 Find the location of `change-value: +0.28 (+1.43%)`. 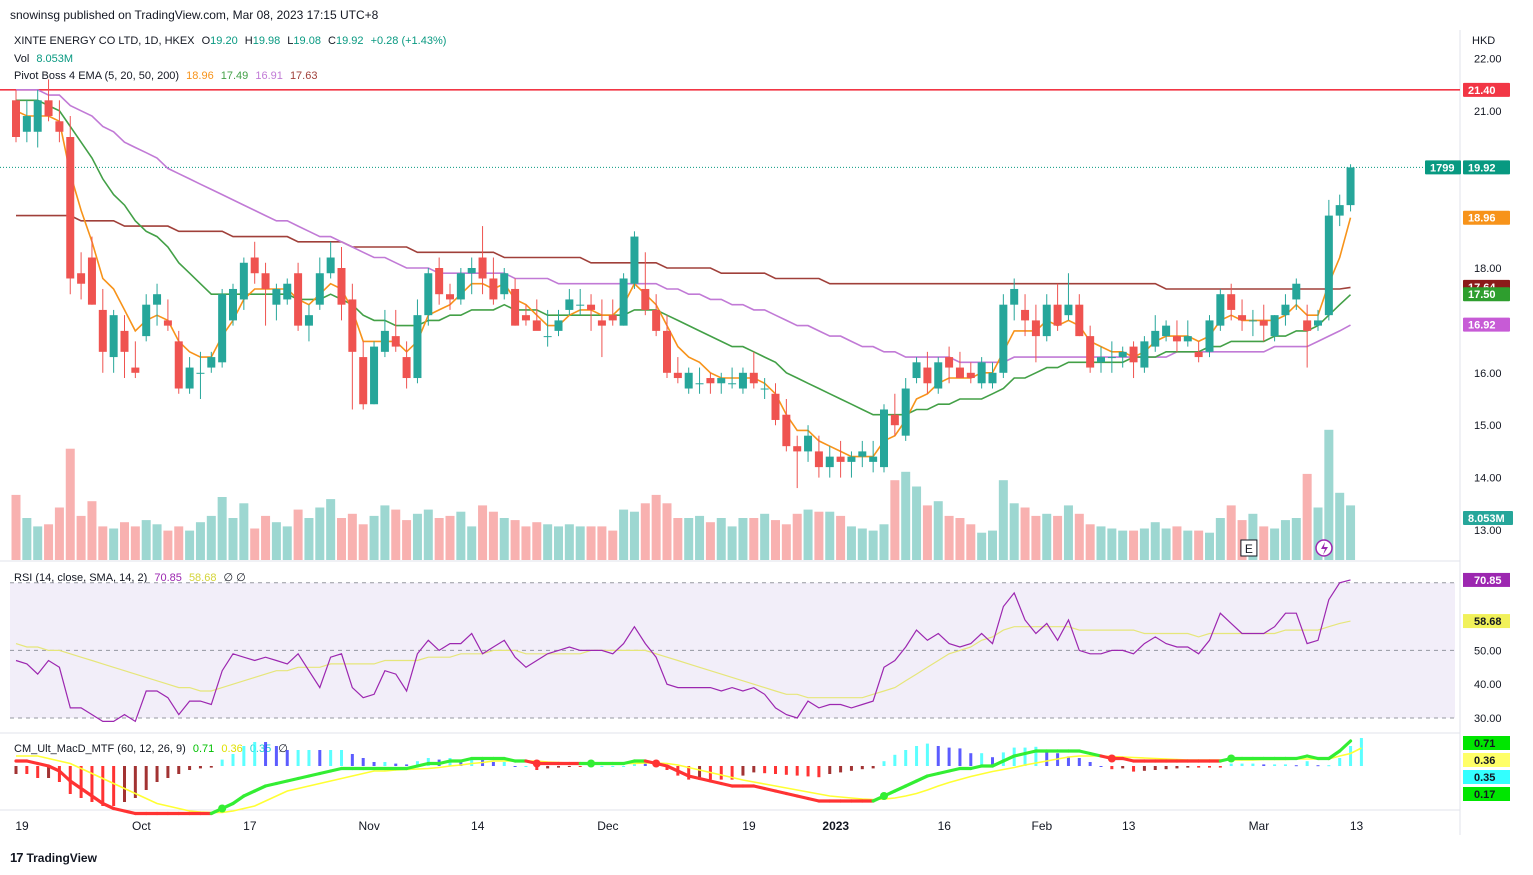

change-value: +0.28 (+1.43%) is located at coordinates (408, 41).